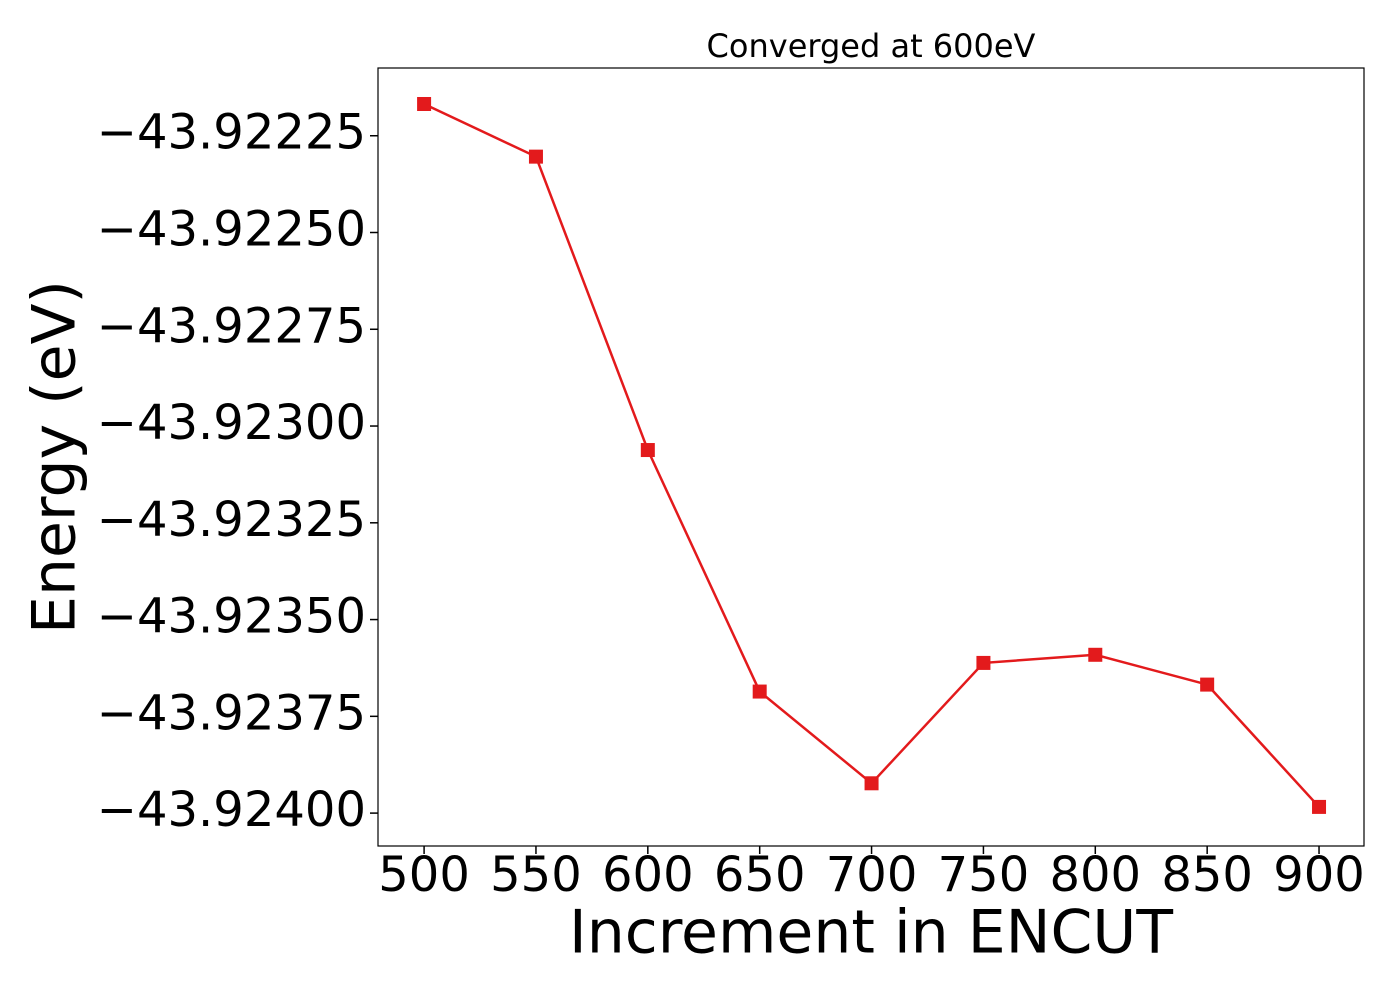 The width and height of the screenshot is (1400, 1000). I want to click on y-tick-label: −43.92225, so click(231, 133).